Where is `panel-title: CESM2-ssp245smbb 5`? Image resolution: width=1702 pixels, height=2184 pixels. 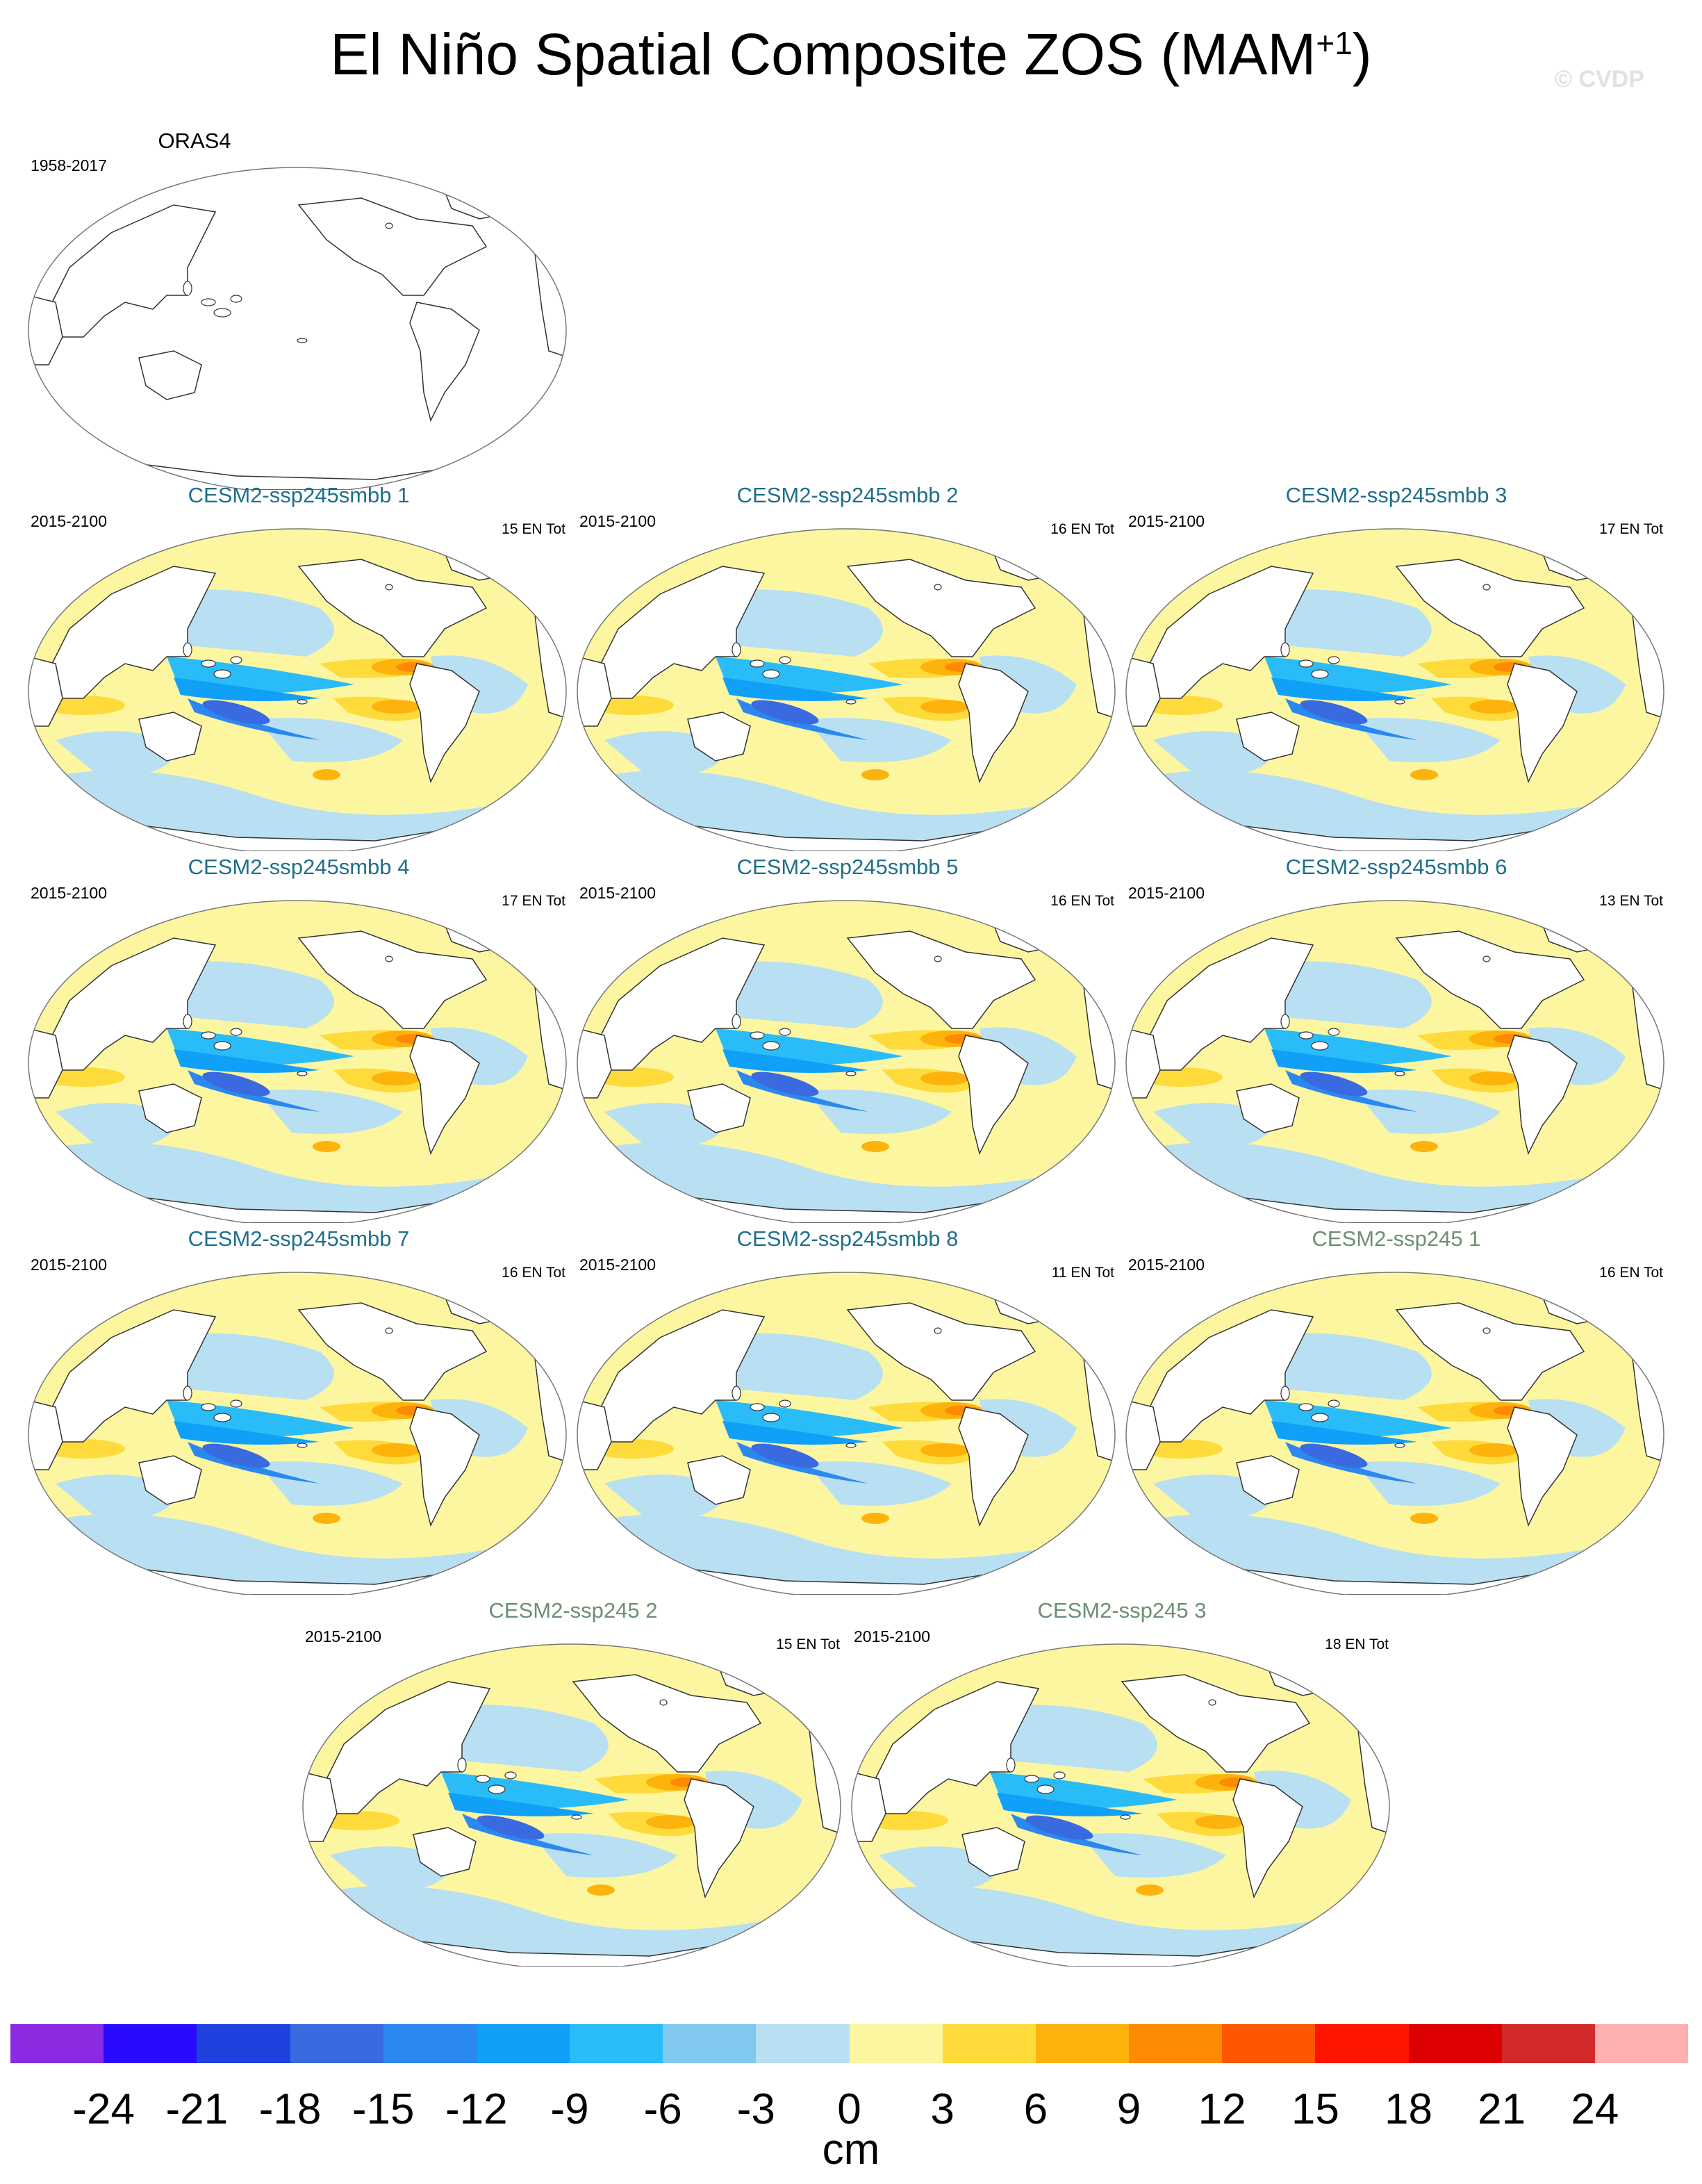
panel-title: CESM2-ssp245smbb 5 is located at coordinates (847, 867).